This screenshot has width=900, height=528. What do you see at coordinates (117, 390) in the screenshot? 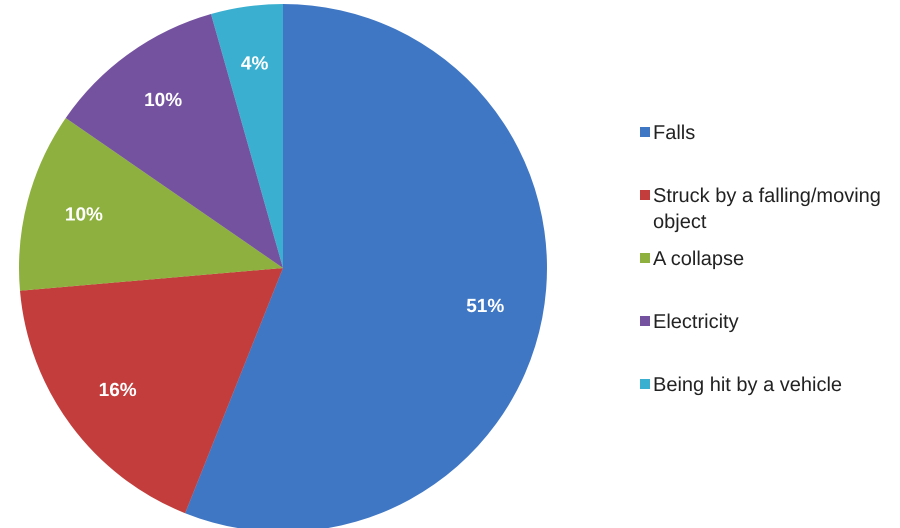
I see `data-label: 16%` at bounding box center [117, 390].